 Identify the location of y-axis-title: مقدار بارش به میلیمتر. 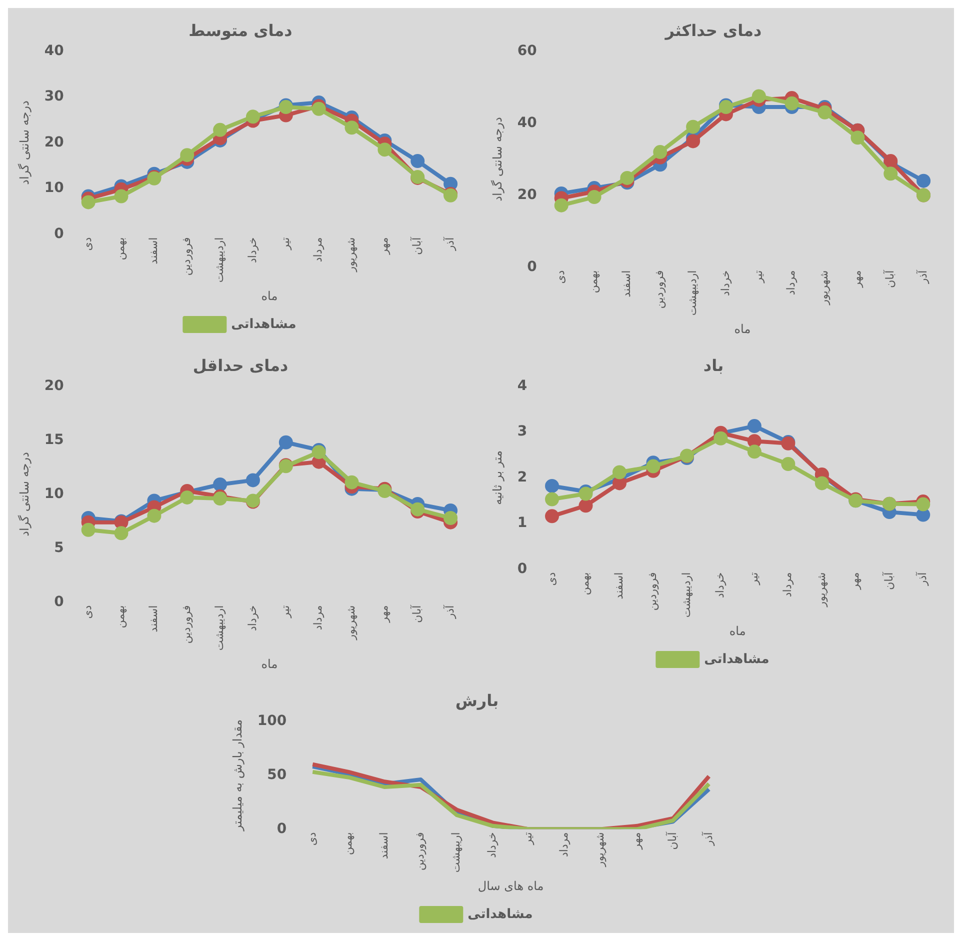
(237, 775).